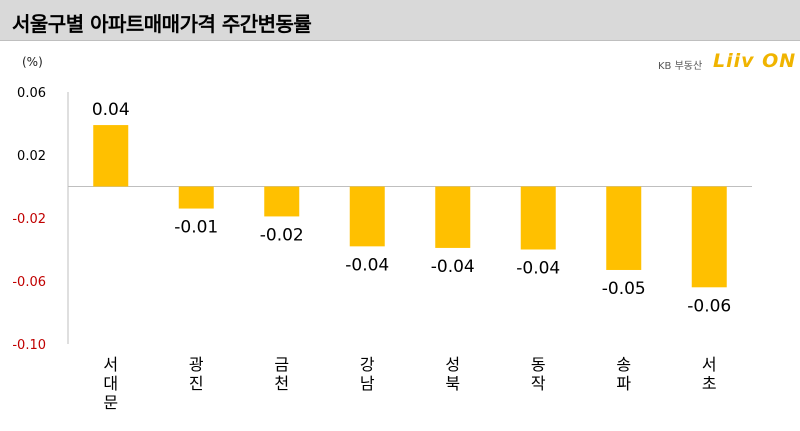 The width and height of the screenshot is (800, 431). I want to click on data-label: -0.02, so click(282, 235).